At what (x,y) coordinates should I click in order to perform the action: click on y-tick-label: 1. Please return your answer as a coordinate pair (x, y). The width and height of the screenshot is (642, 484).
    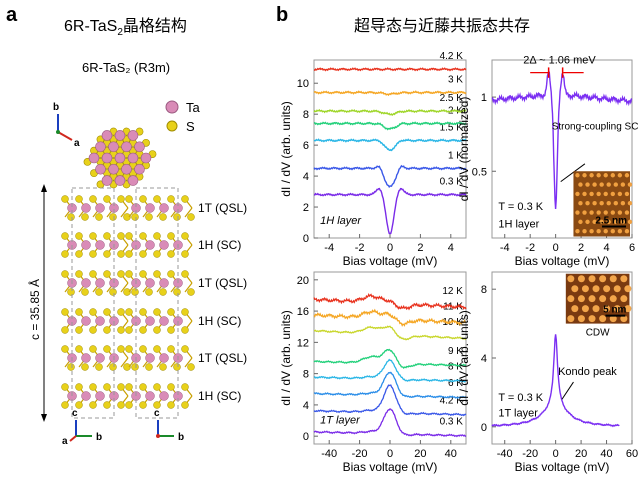
    Looking at the image, I should click on (484, 98).